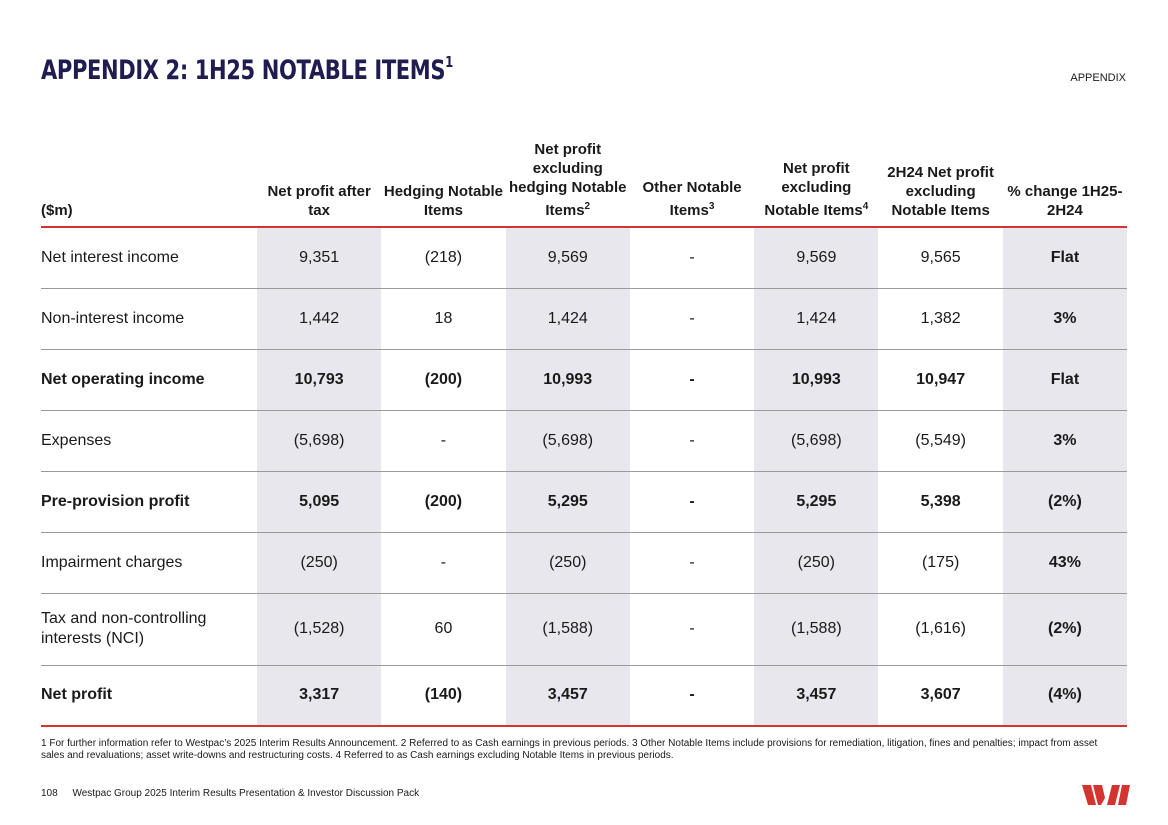 The width and height of the screenshot is (1168, 825). I want to click on table-cell: (175), so click(940, 563).